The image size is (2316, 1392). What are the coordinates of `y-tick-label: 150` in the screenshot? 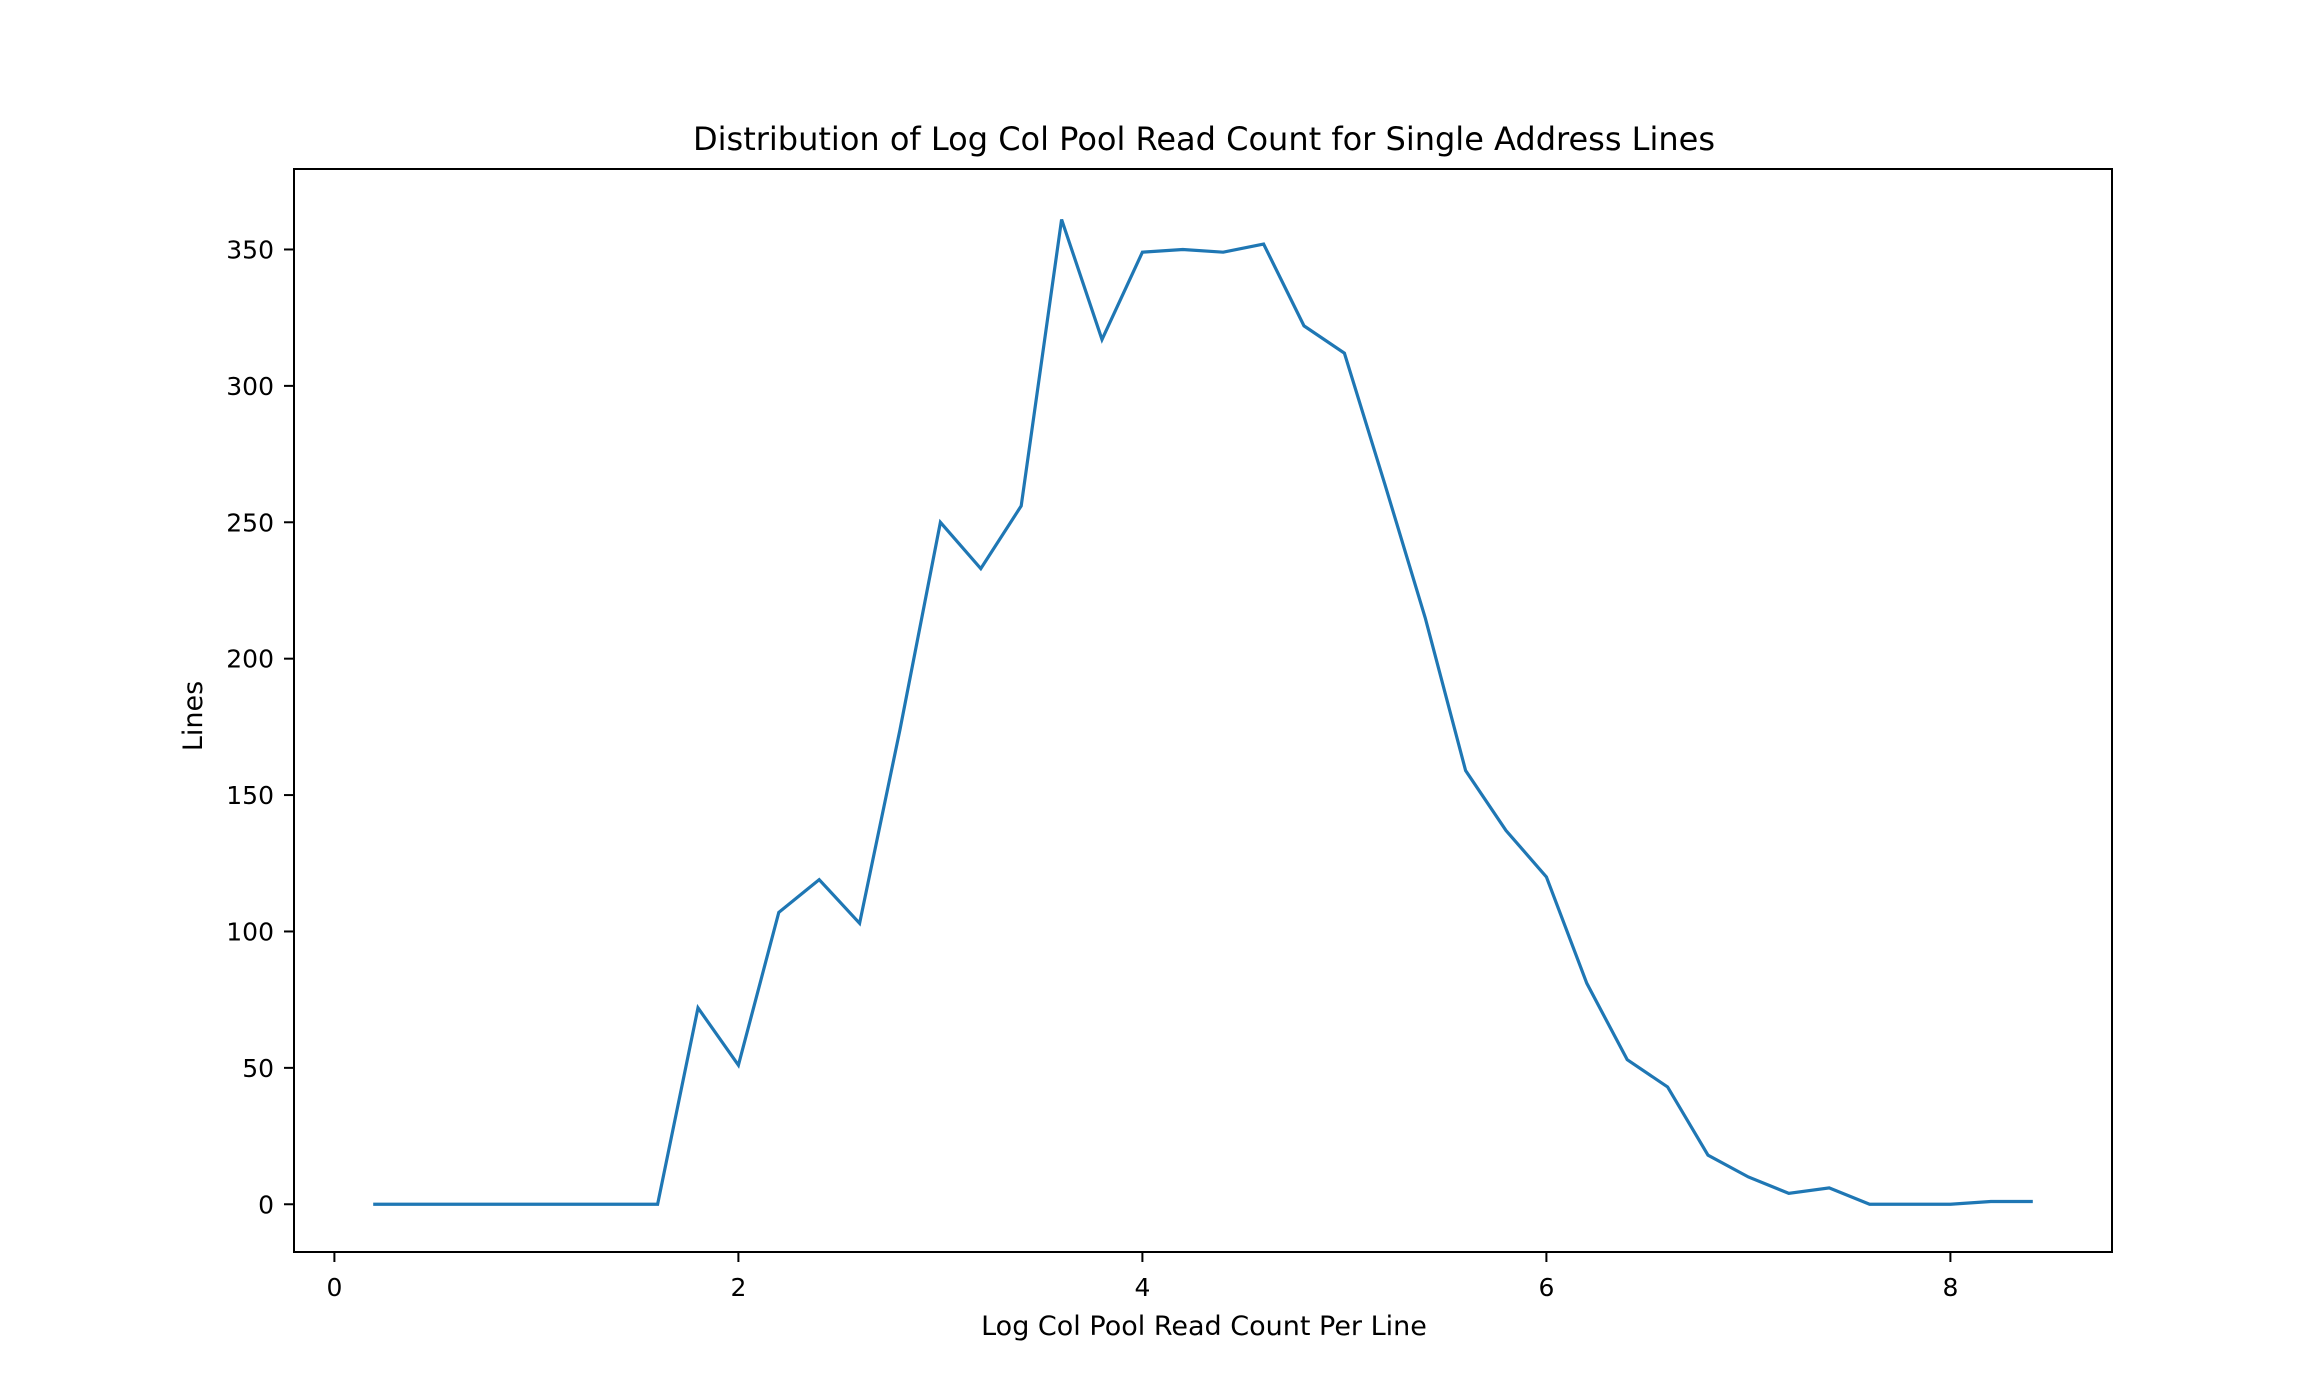 It's located at (250, 795).